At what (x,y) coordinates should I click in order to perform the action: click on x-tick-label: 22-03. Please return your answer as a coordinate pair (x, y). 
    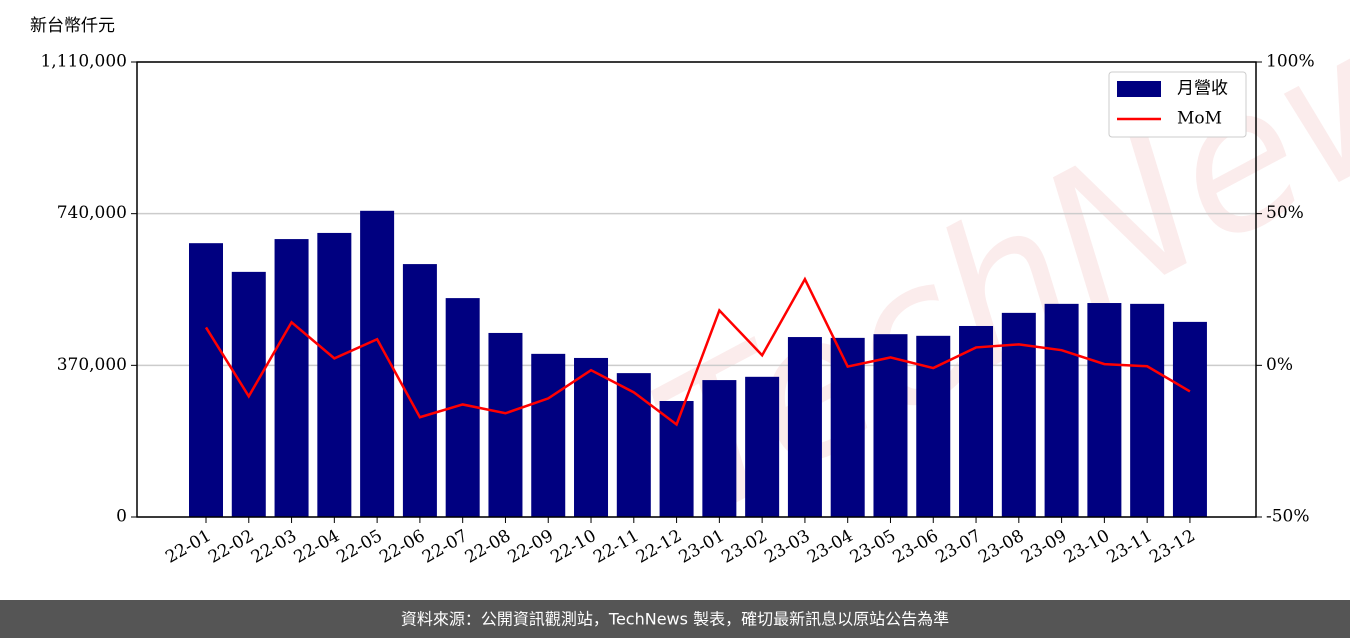
    Looking at the image, I should click on (274, 547).